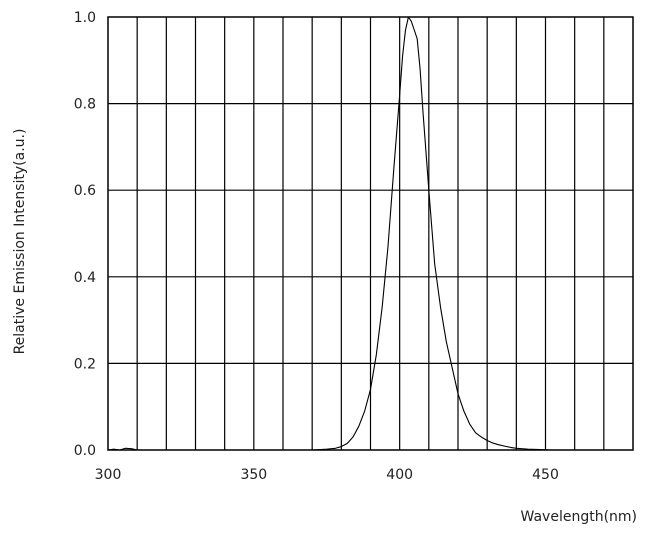 The width and height of the screenshot is (650, 539). I want to click on x-tick-label: 350, so click(253, 475).